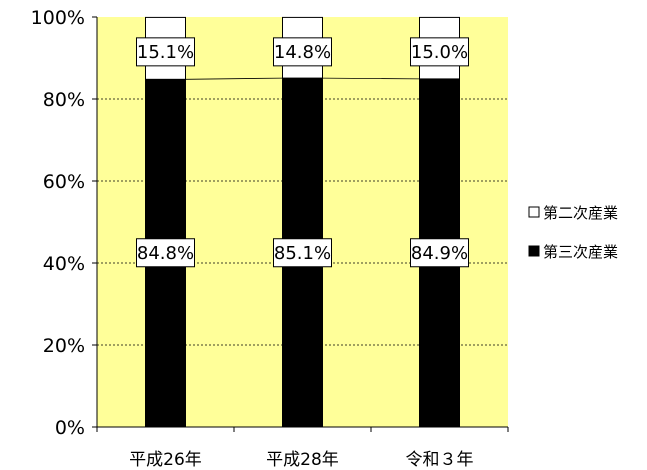 The height and width of the screenshot is (470, 647). Describe the element at coordinates (440, 460) in the screenshot. I see `x-tick-label: 令和３年` at that location.